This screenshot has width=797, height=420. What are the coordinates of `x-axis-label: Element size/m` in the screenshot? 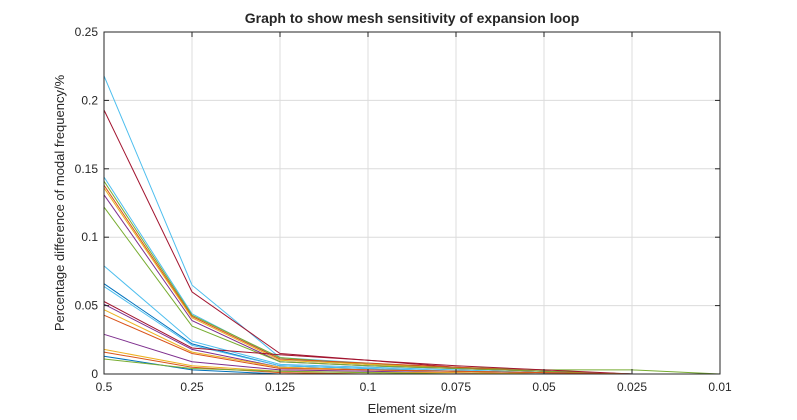 It's located at (412, 408).